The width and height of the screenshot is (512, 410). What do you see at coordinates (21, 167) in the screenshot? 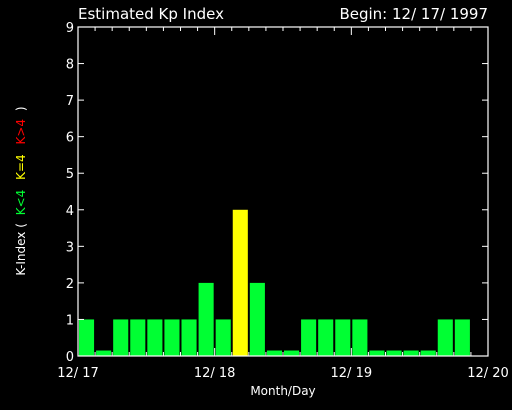
I see `y-axis-label-mid: K=4` at bounding box center [21, 167].